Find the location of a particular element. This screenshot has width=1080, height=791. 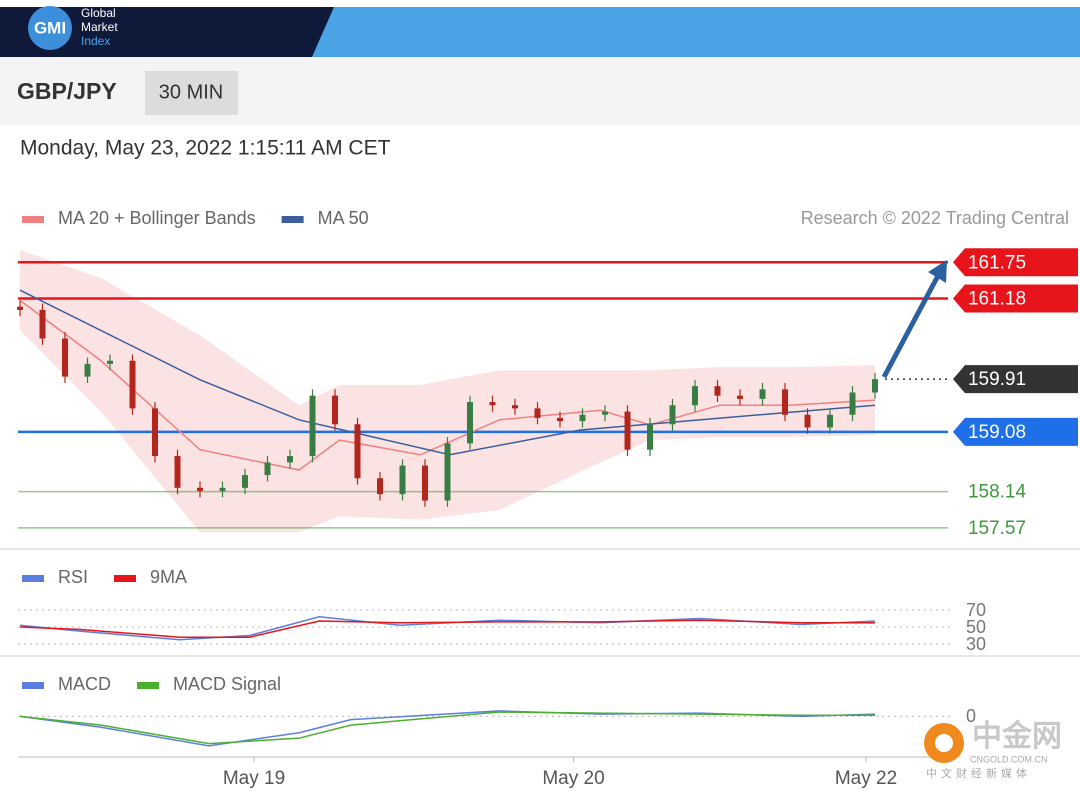

interval-label: 30 MIN is located at coordinates (191, 92).